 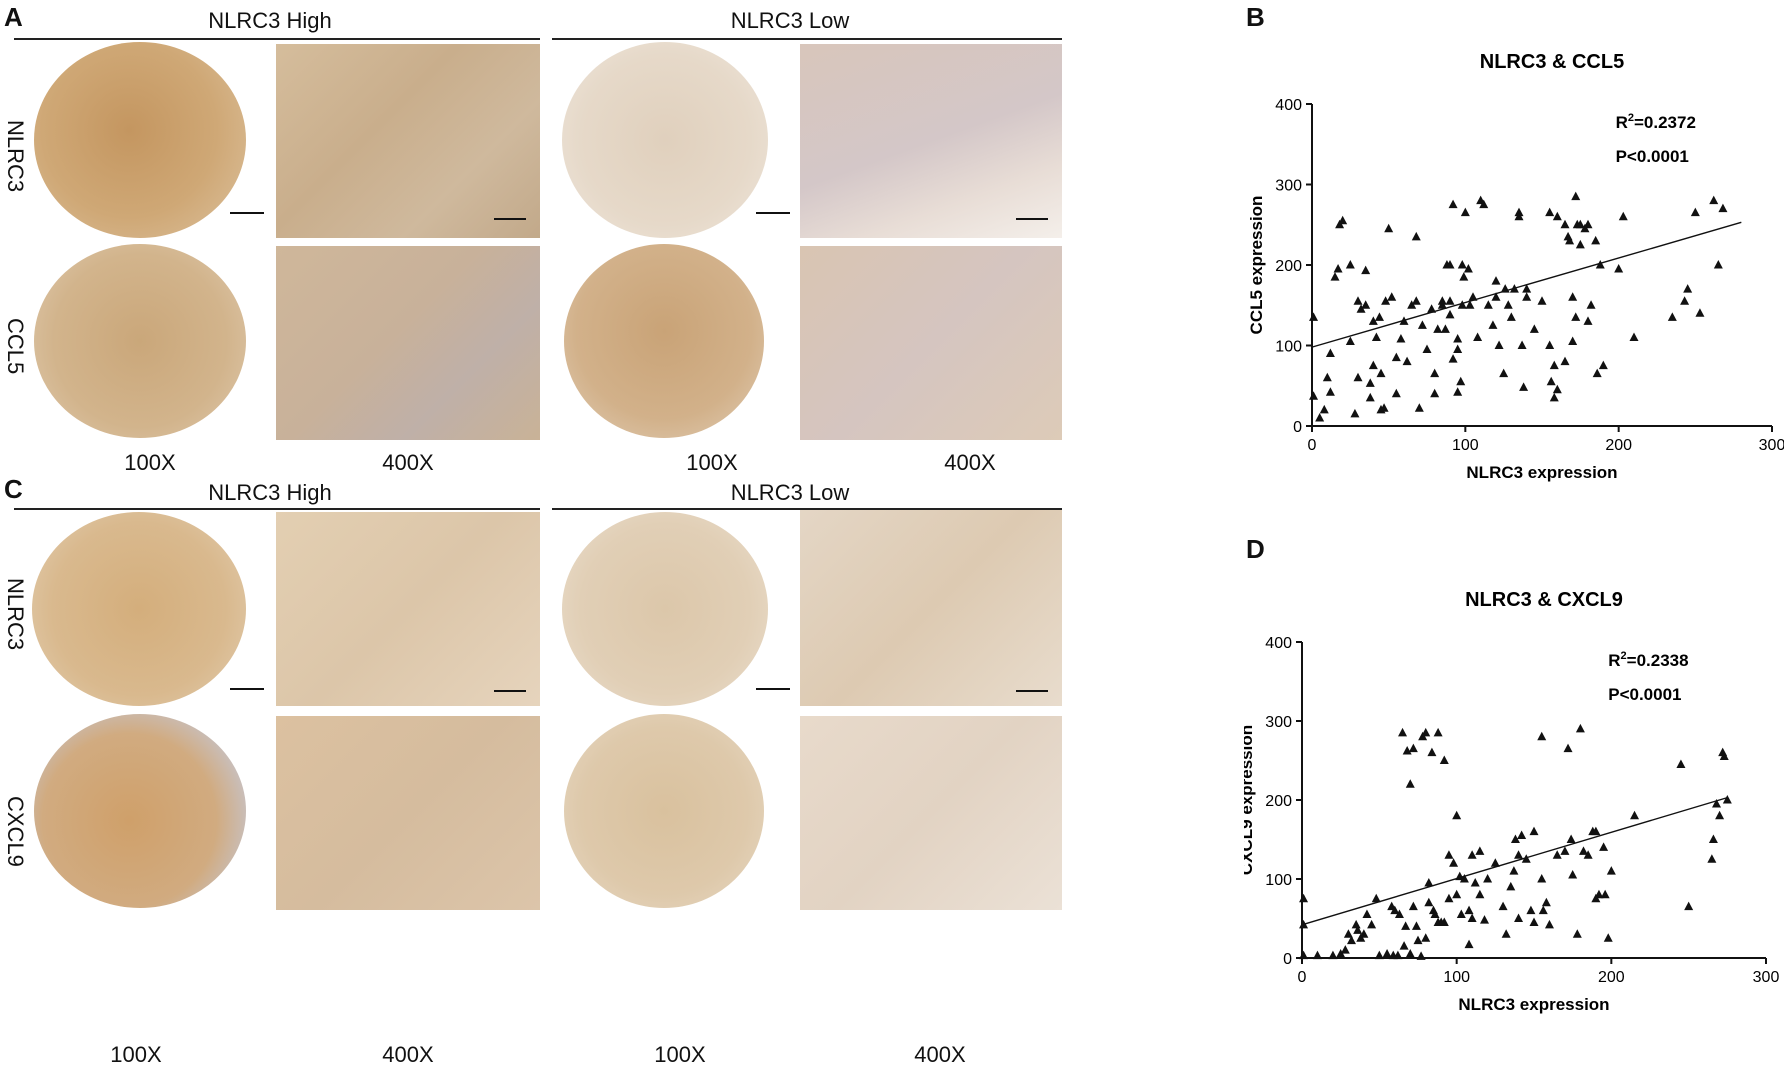 What do you see at coordinates (15, 831) in the screenshot?
I see `row-label-c-2: CXCL9` at bounding box center [15, 831].